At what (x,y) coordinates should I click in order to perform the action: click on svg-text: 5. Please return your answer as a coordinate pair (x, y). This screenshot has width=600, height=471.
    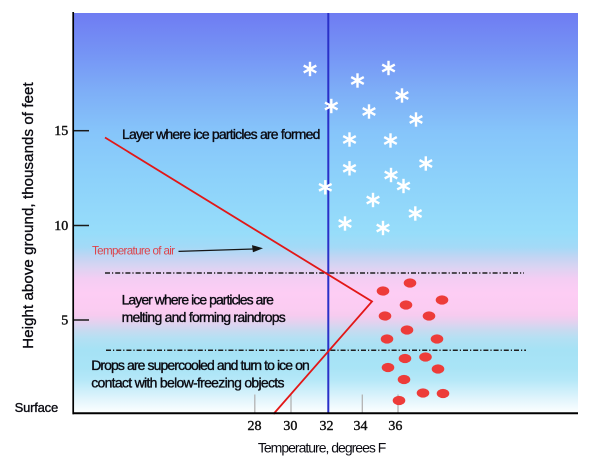
    Looking at the image, I should click on (64, 321).